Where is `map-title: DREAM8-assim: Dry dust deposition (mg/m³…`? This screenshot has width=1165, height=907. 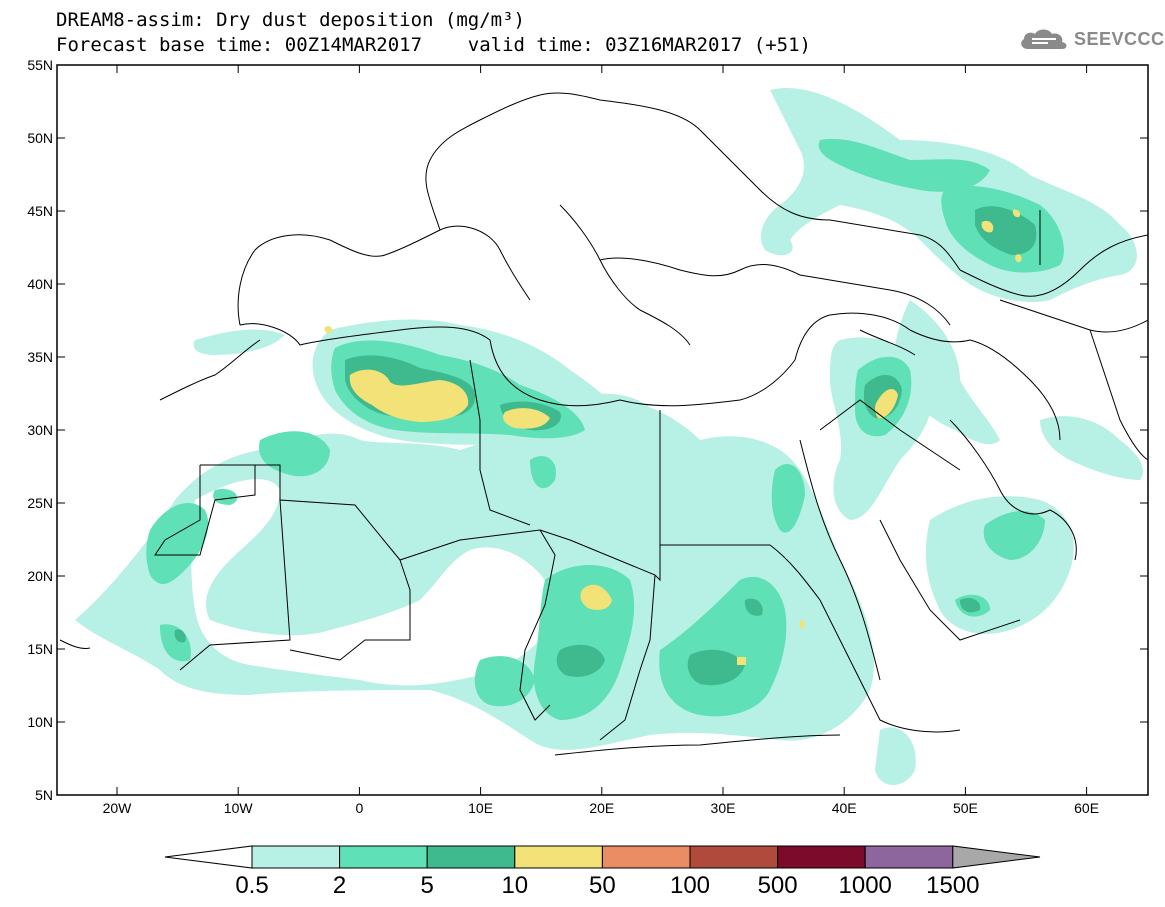
map-title: DREAM8-assim: Dry dust deposition (mg/m³… is located at coordinates (290, 20).